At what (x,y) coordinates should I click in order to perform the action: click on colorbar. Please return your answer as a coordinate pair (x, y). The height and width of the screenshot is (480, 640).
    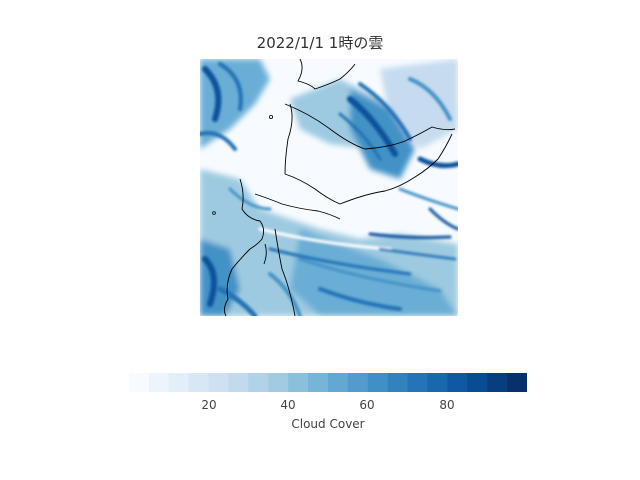
    Looking at the image, I should click on (328, 382).